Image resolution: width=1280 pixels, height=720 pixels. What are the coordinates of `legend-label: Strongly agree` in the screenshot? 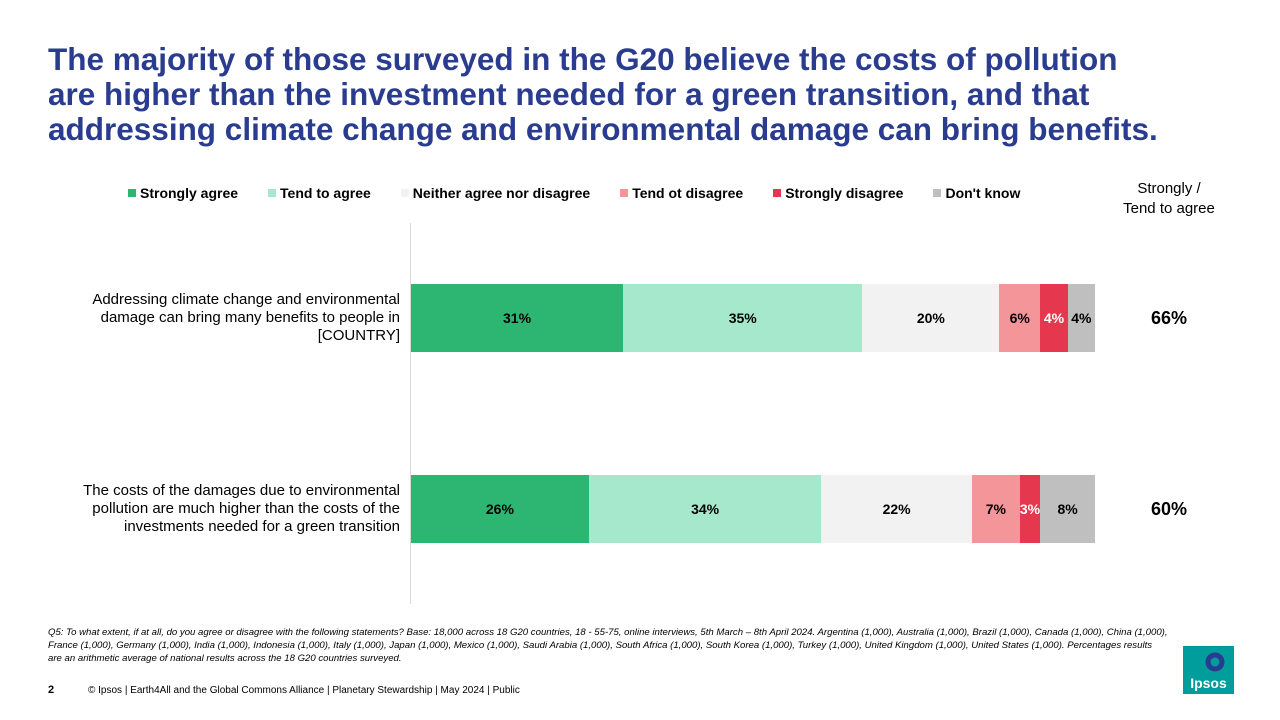 It's located at (189, 193).